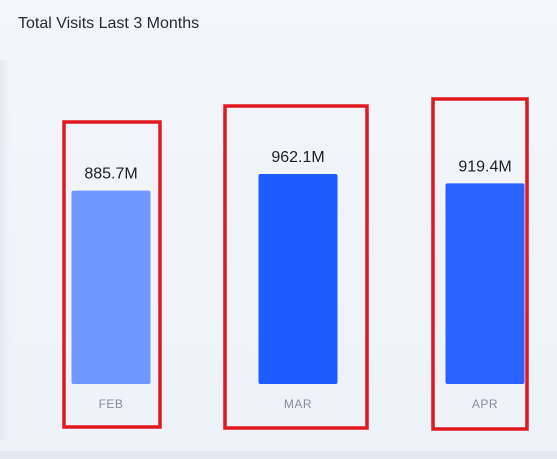 This screenshot has width=557, height=459. I want to click on value-label-feb: 885.7M, so click(110, 174).